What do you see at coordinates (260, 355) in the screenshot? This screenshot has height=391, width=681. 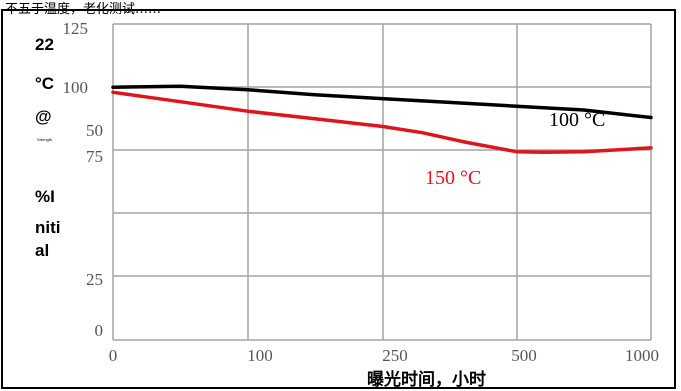 I see `x-tick-label: 100` at bounding box center [260, 355].